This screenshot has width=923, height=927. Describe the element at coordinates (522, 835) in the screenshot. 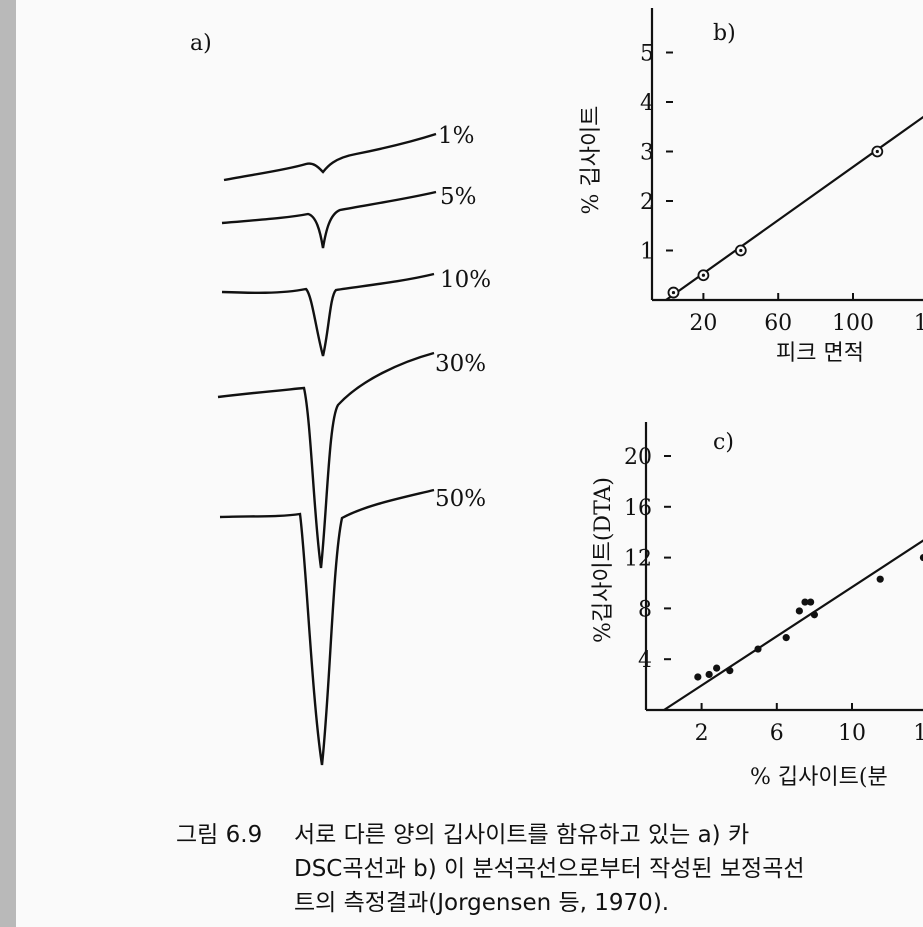

I see `caption-line-1: 서로 다른 양의 깁사이트를 함유하고 있는 a) 카` at that location.